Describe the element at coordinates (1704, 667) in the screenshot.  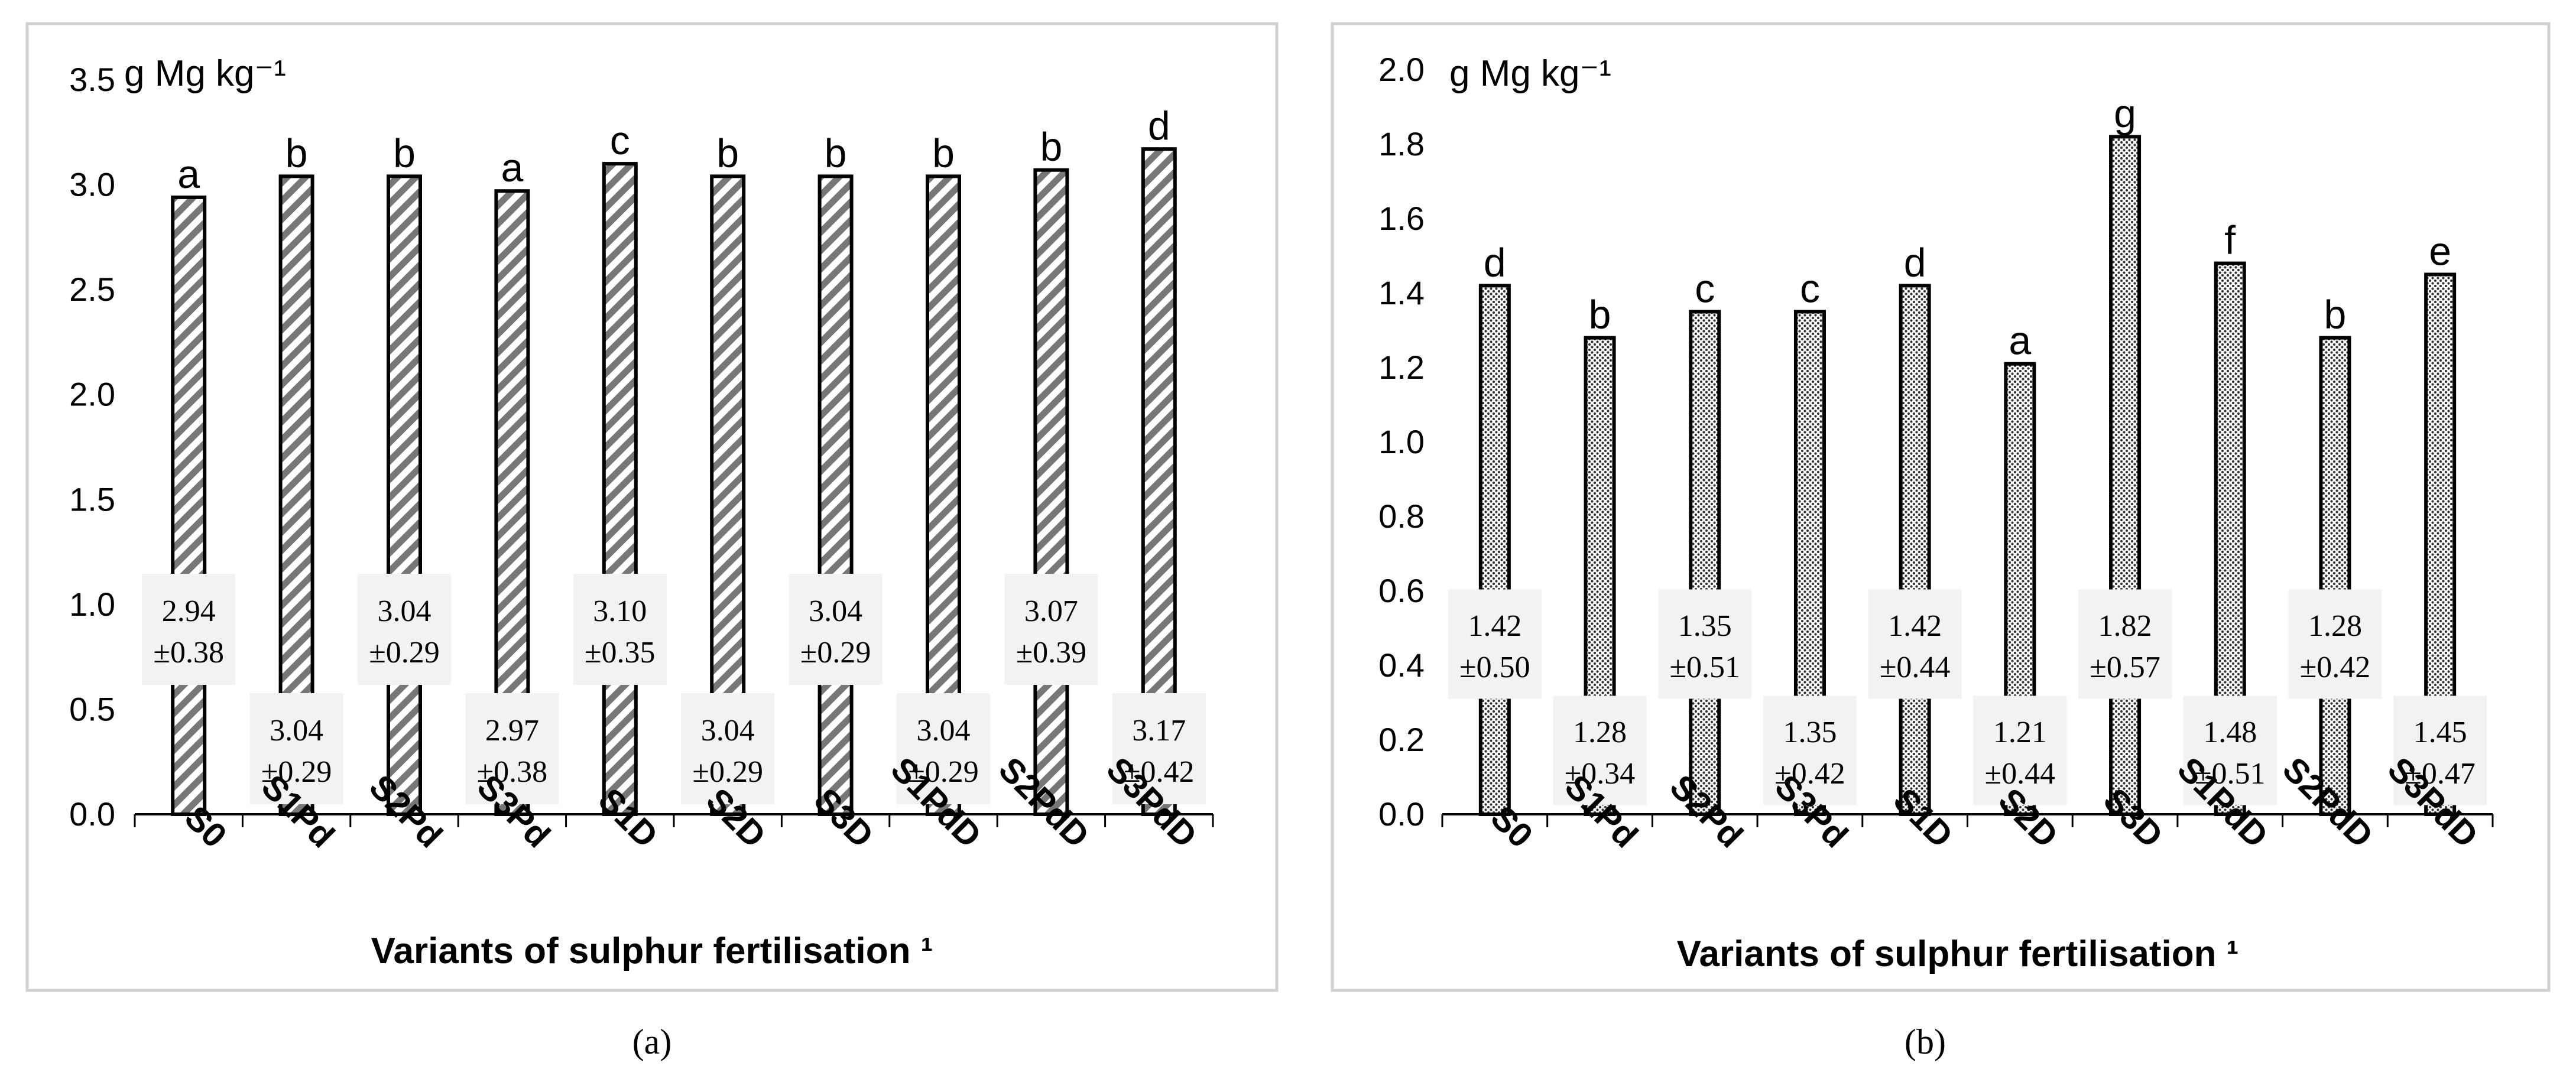
I see `value-sd: ±0.51` at that location.